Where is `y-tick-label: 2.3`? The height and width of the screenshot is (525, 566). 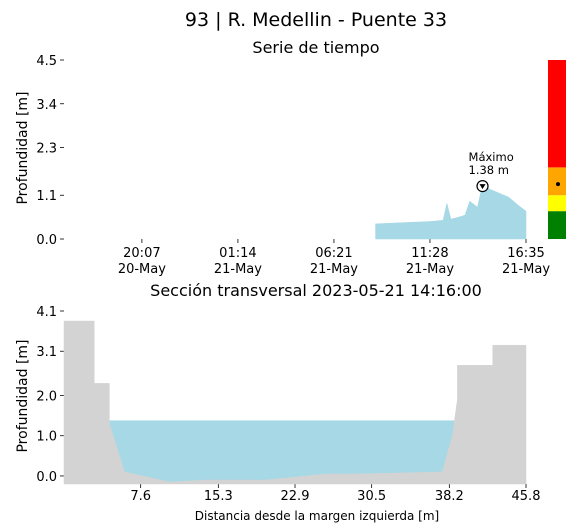 y-tick-label: 2.3 is located at coordinates (46, 149).